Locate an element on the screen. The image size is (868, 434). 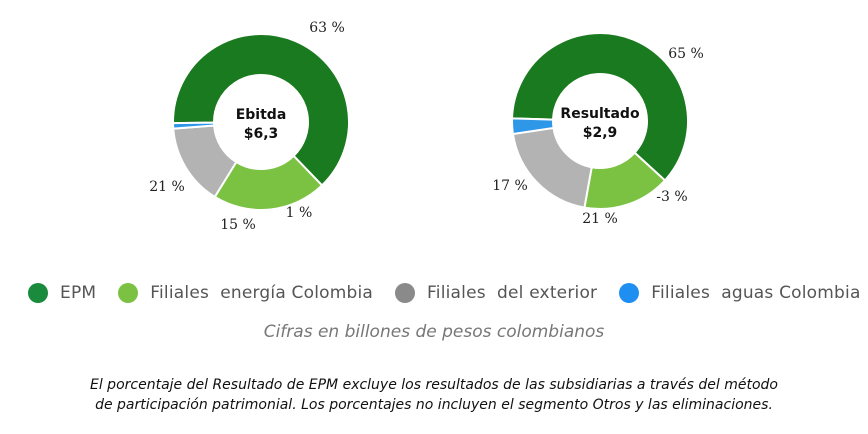
slice-label-filiales-del-exterior: 21 % is located at coordinates (600, 219).